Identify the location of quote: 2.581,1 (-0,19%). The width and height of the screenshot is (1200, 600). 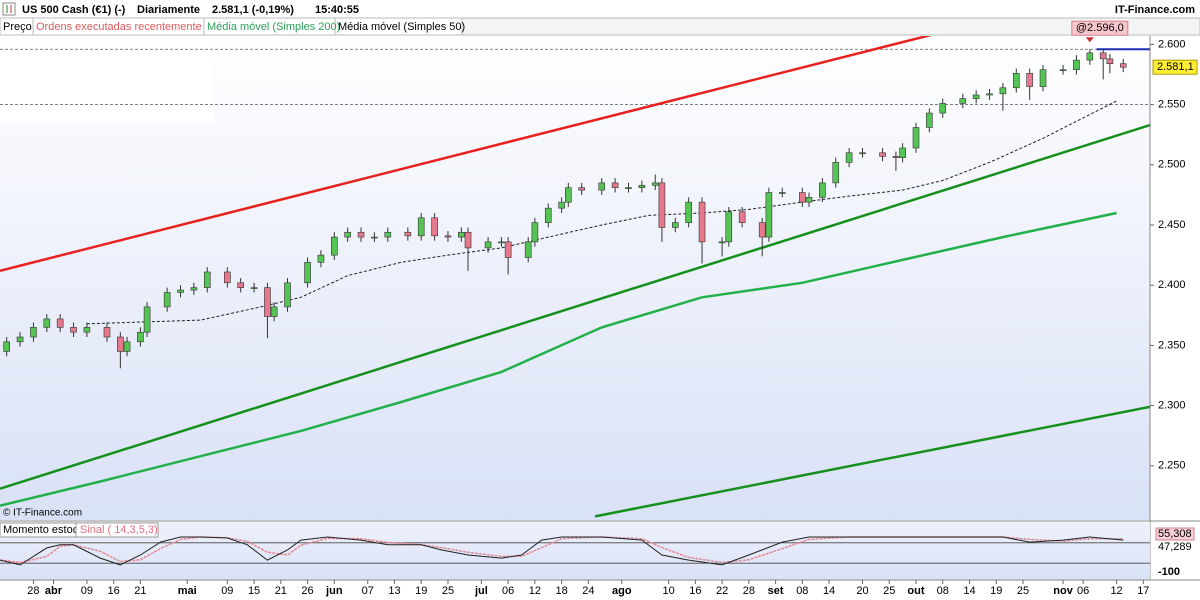
(253, 10).